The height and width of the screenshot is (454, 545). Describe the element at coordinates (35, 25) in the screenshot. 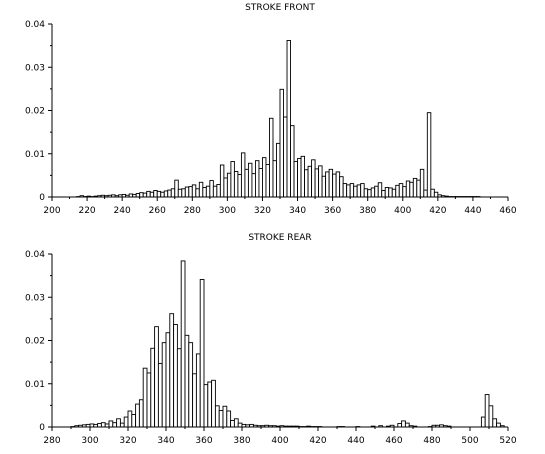

I see `y-tick-label: 0.04` at that location.